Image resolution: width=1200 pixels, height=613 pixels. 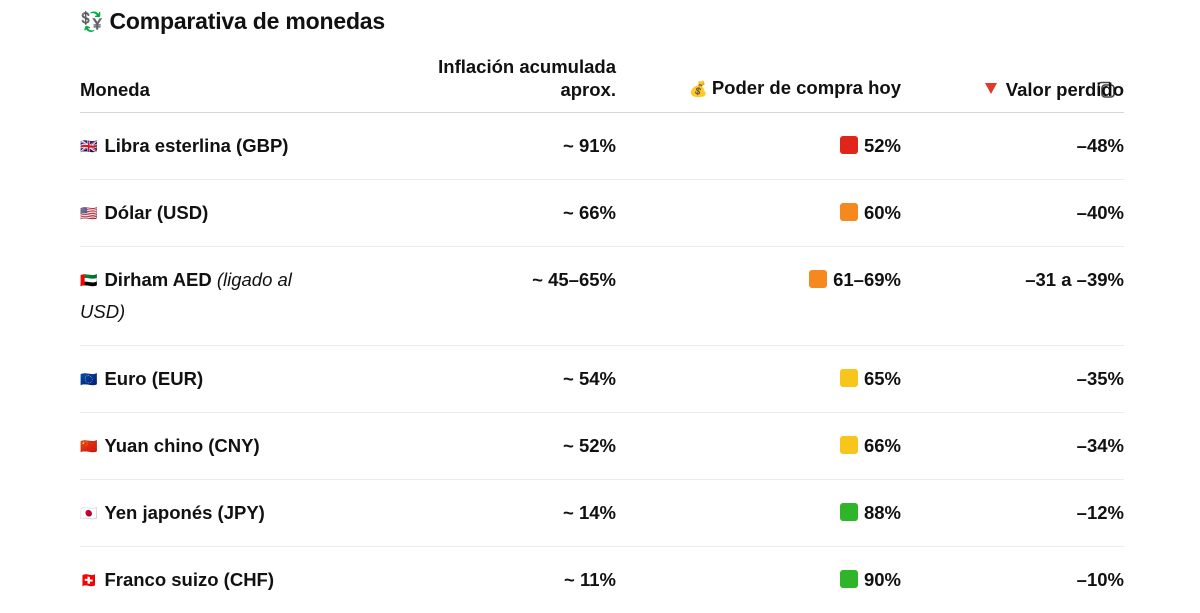 I want to click on header-purchasing-power: 💰Poder de compra hoy, so click(x=758, y=84).